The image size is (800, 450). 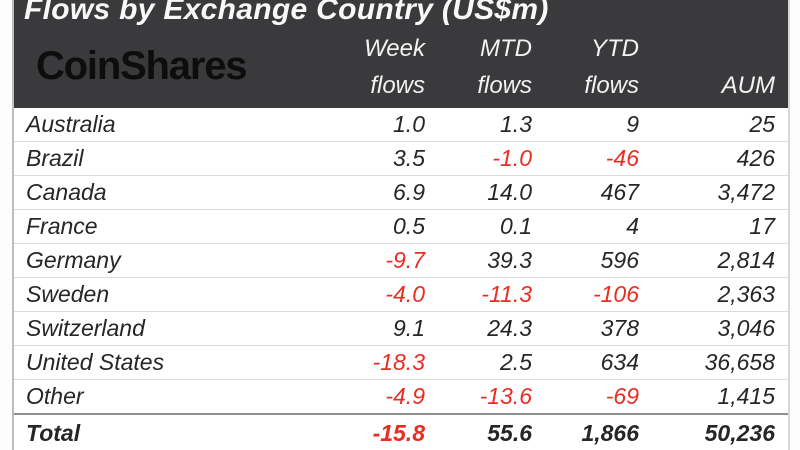 I want to click on mtd-flows-value: 1.3, so click(x=516, y=124).